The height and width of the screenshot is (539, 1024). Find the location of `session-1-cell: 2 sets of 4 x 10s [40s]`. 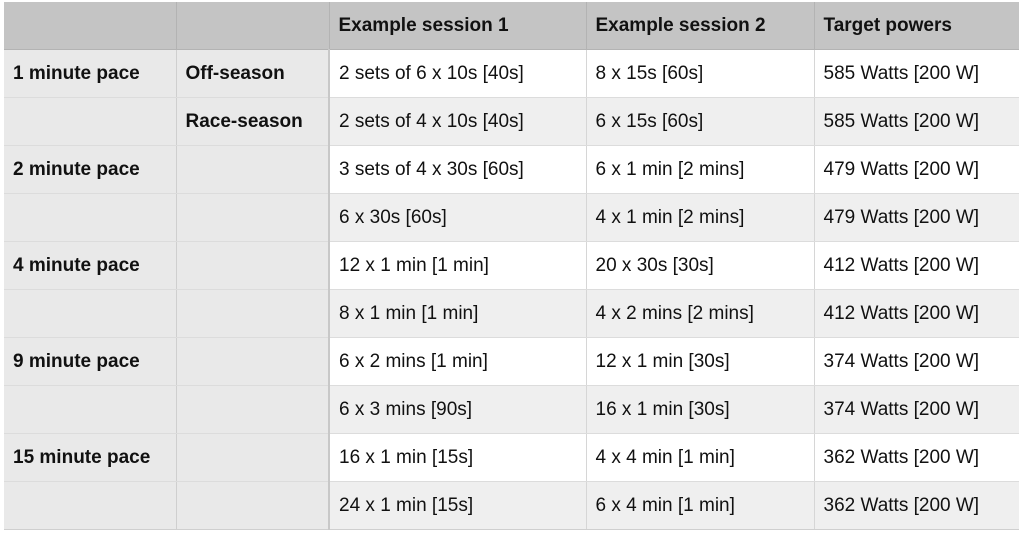

session-1-cell: 2 sets of 4 x 10s [40s] is located at coordinates (458, 121).